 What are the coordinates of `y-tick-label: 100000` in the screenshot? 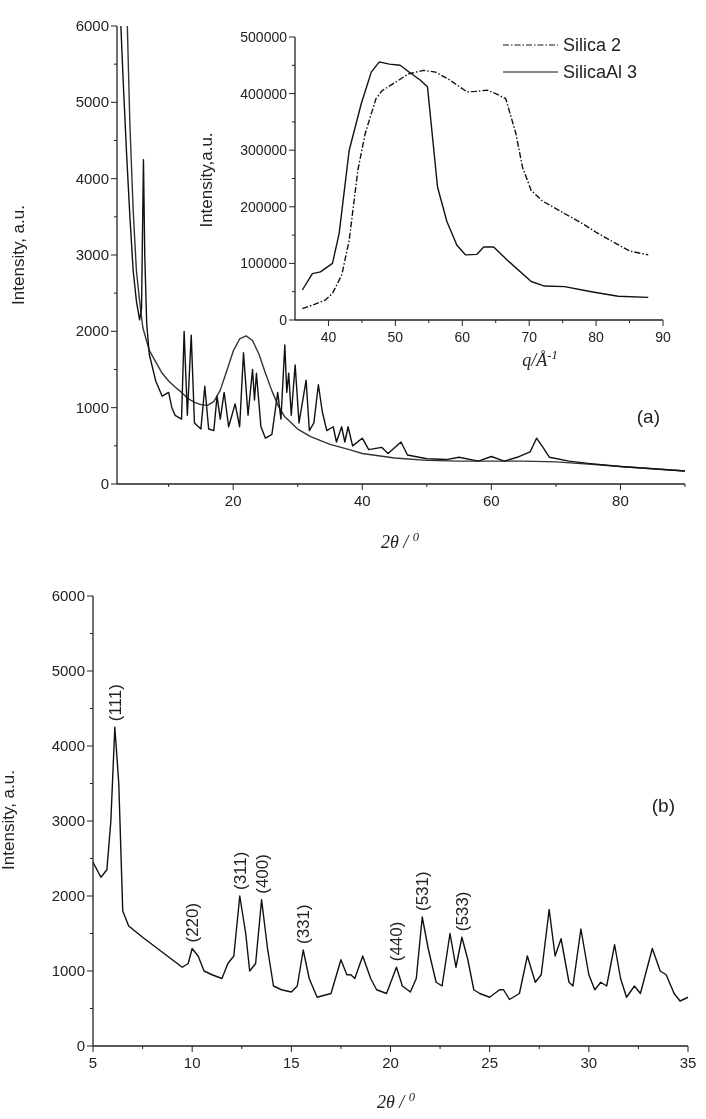 It's located at (264, 263).